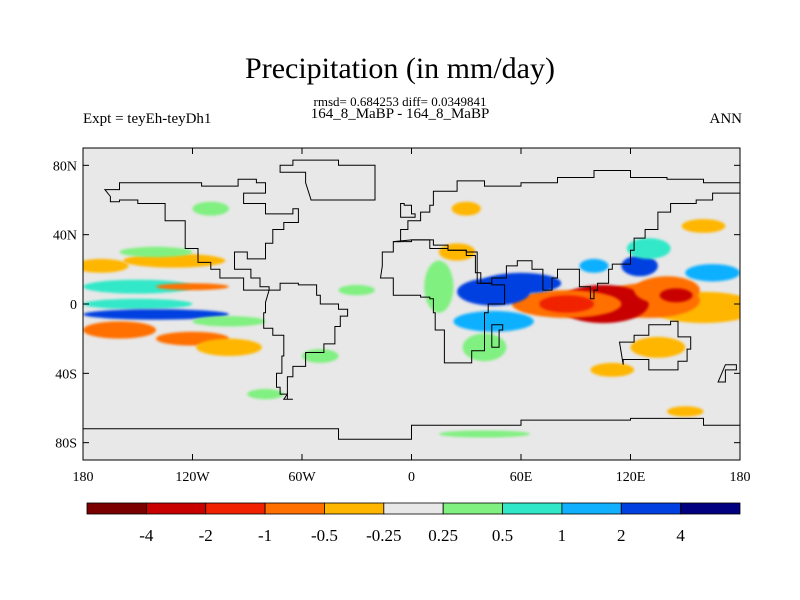  Describe the element at coordinates (146, 535) in the screenshot. I see `colorbar-label-0: -4` at that location.